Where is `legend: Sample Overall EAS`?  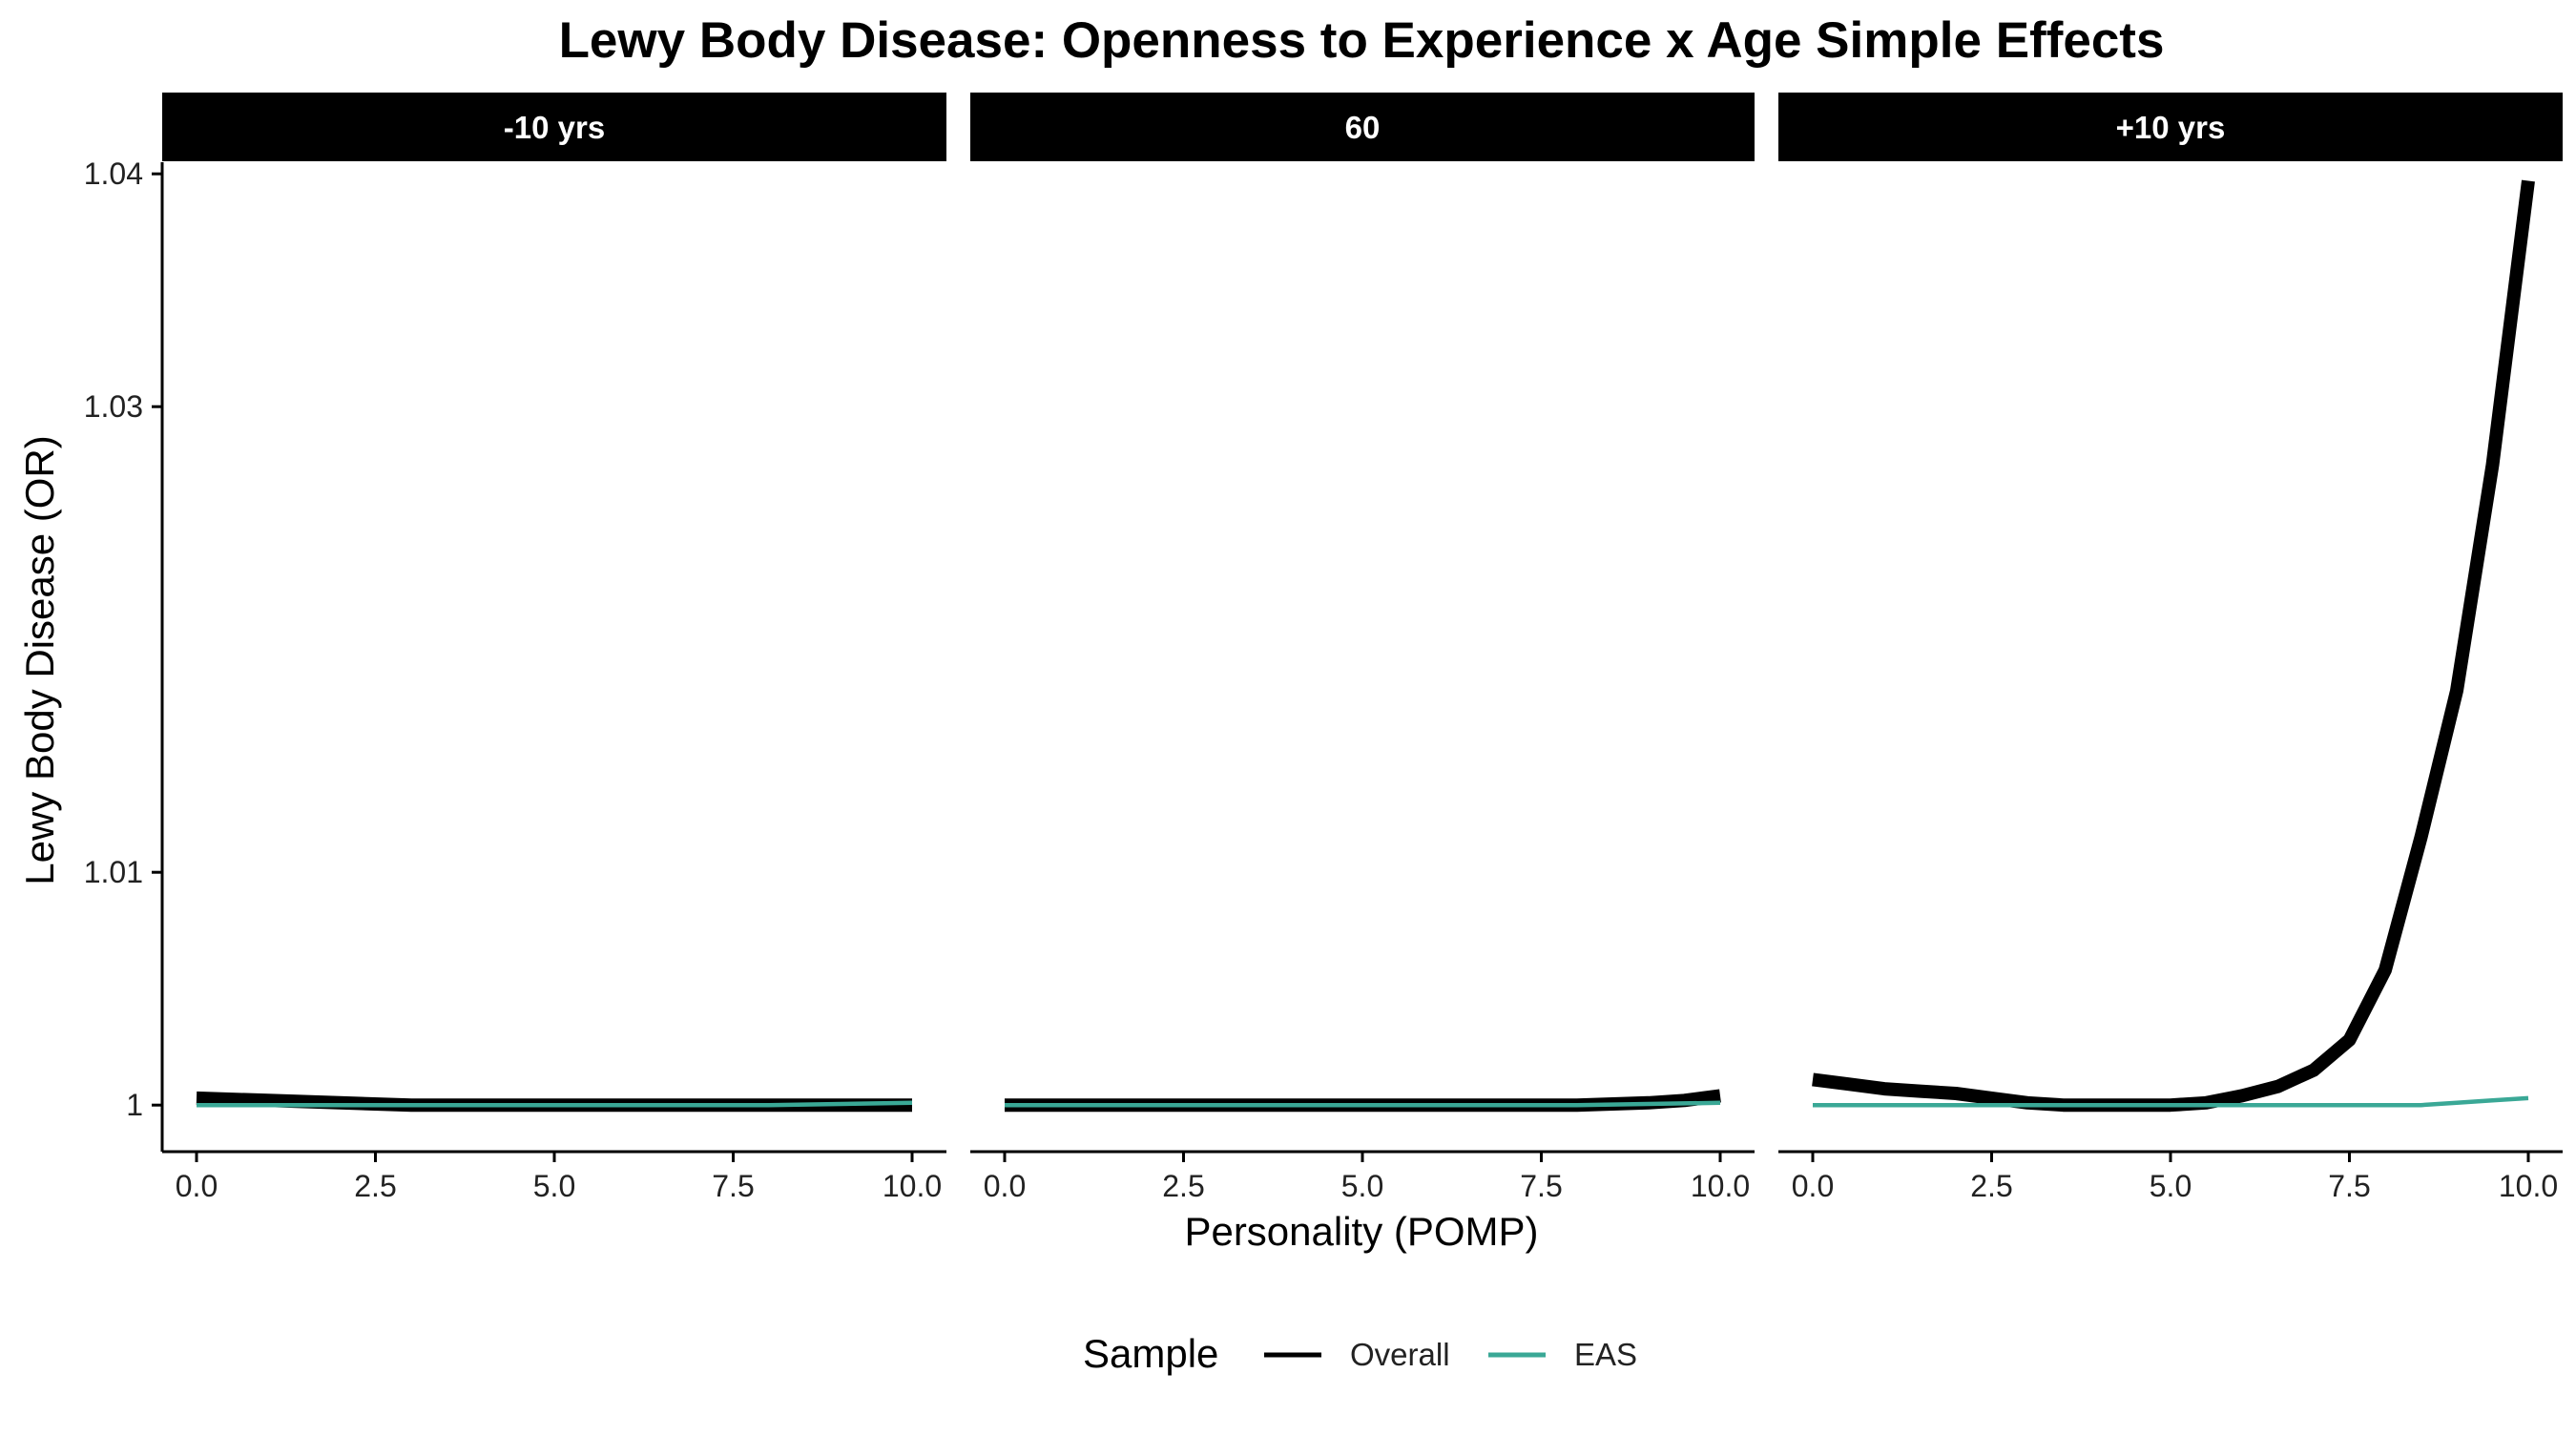 legend: Sample Overall EAS is located at coordinates (1360, 1353).